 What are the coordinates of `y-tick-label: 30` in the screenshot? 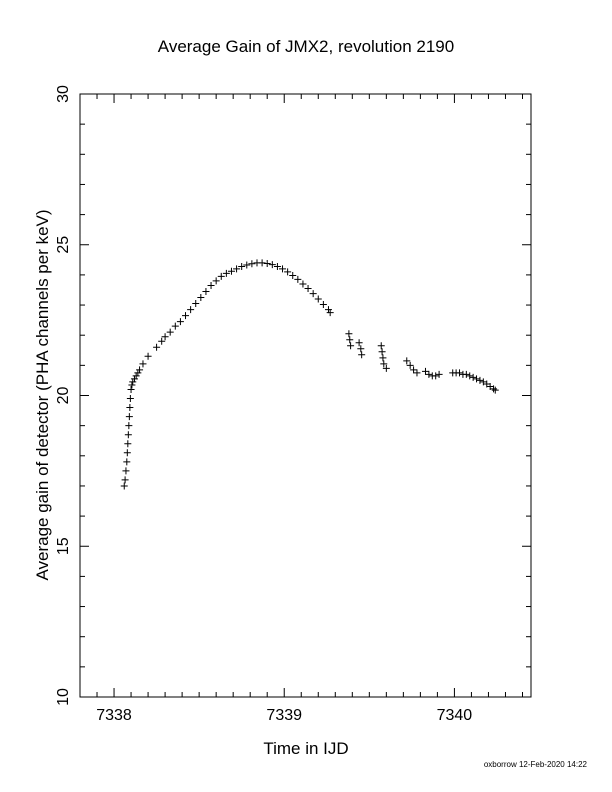 It's located at (63, 94).